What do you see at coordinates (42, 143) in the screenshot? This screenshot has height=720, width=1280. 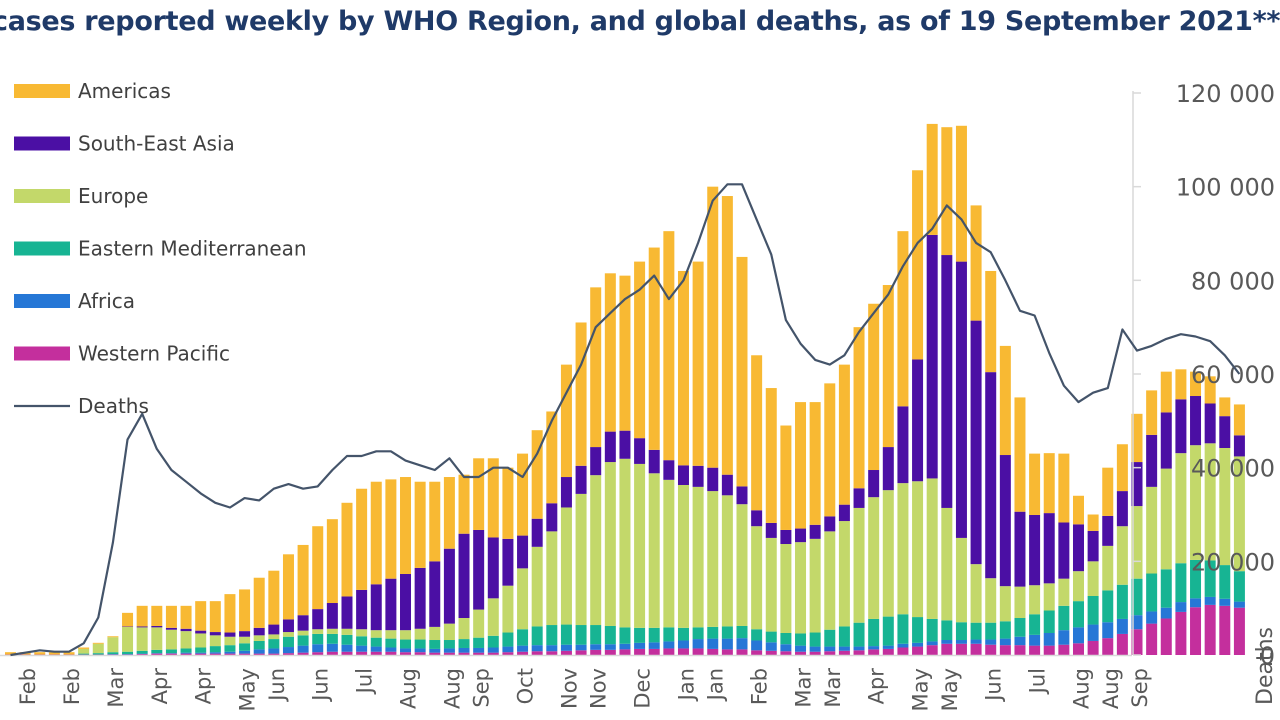 I see `legend-swatch` at bounding box center [42, 143].